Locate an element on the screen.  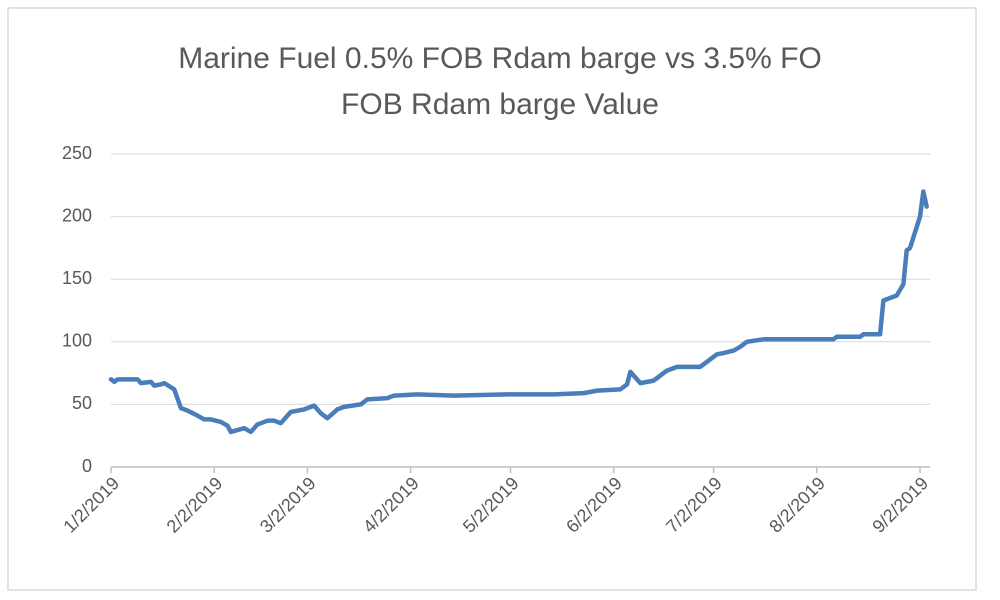
y-tick-label: 150 is located at coordinates (77, 278).